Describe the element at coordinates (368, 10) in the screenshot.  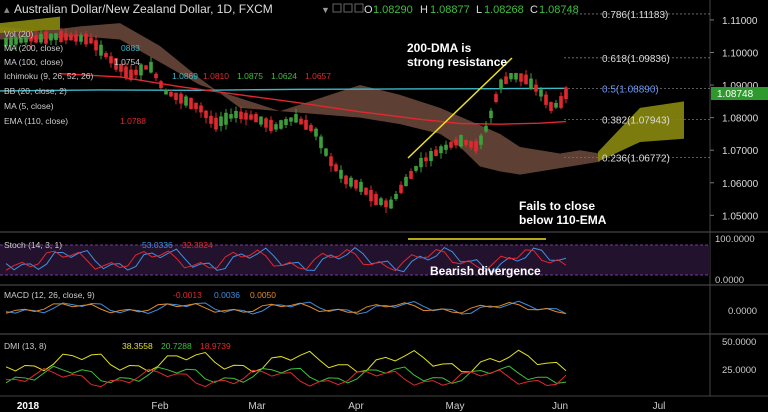
I see `open-label: O` at that location.